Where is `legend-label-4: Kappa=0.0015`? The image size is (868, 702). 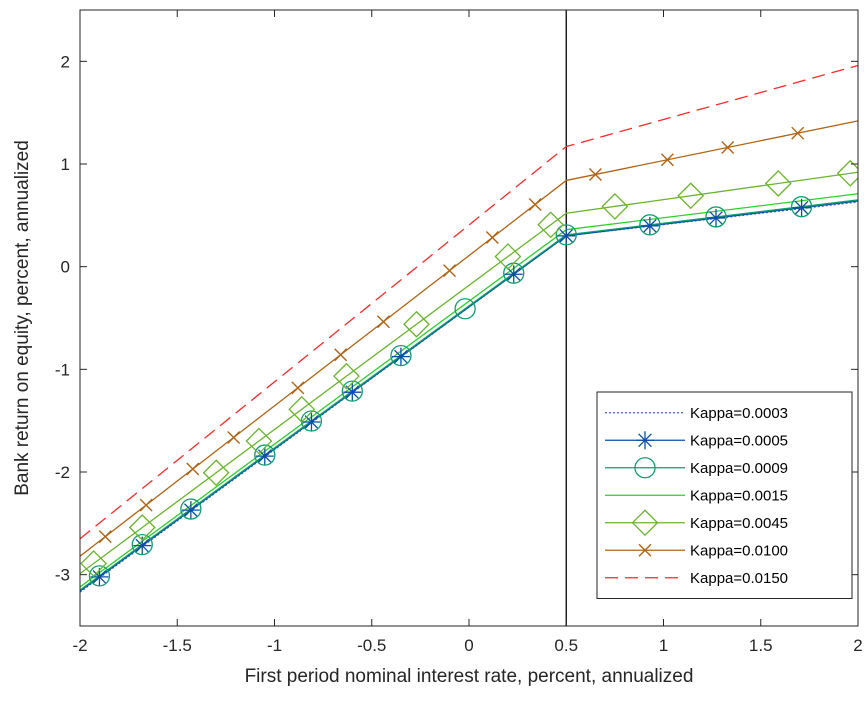 legend-label-4: Kappa=0.0015 is located at coordinates (739, 495).